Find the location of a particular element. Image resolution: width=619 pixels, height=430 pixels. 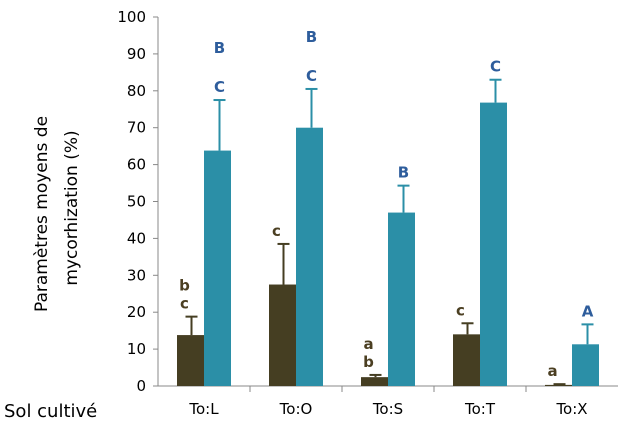

y-tick-label: 90 is located at coordinates (136, 54).